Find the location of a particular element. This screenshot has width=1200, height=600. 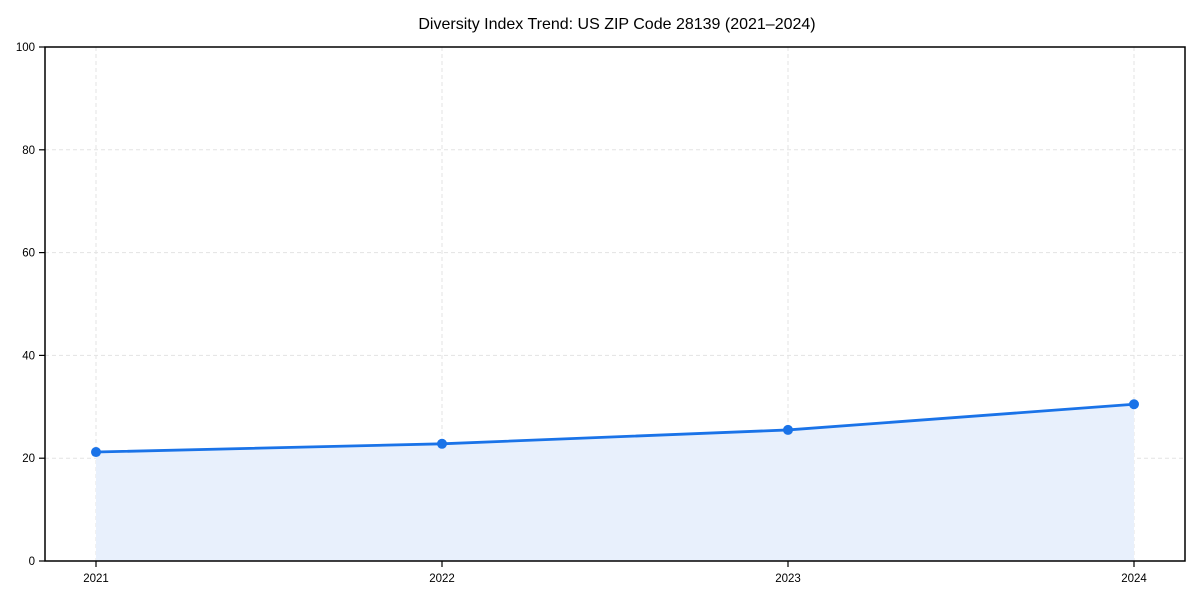

y-tick-label: 40 is located at coordinates (28, 356).